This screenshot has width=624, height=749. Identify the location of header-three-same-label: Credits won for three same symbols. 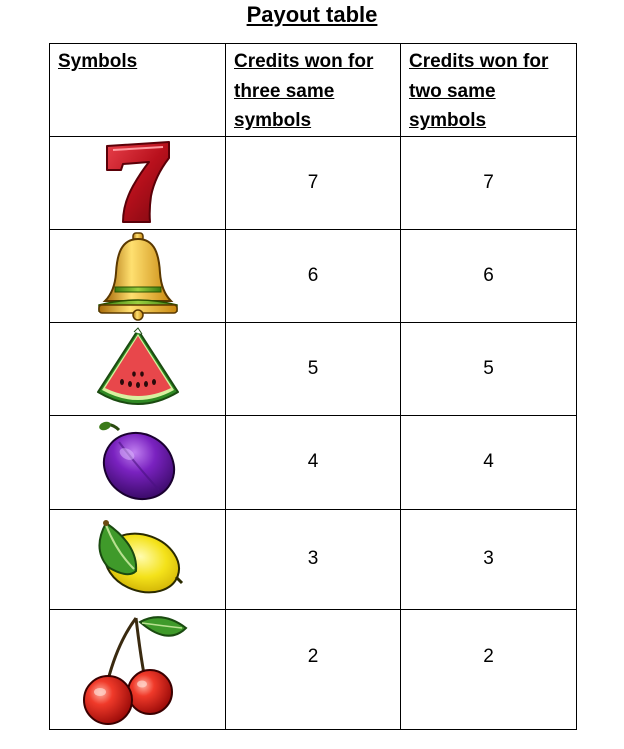
(304, 91).